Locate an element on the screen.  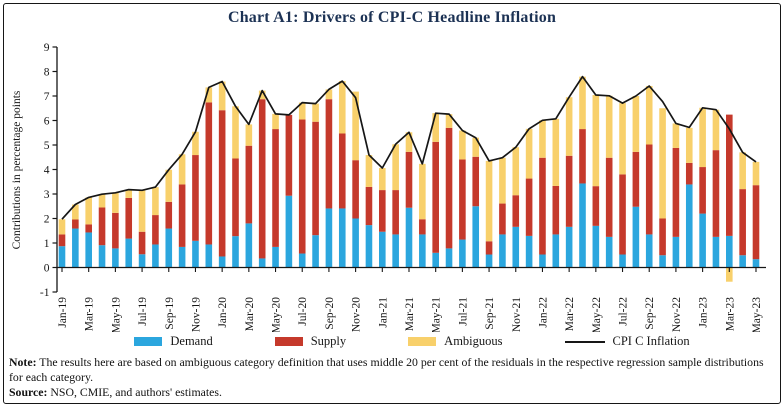
x-axis-tick-label: Mar-20 is located at coordinates (250, 314).